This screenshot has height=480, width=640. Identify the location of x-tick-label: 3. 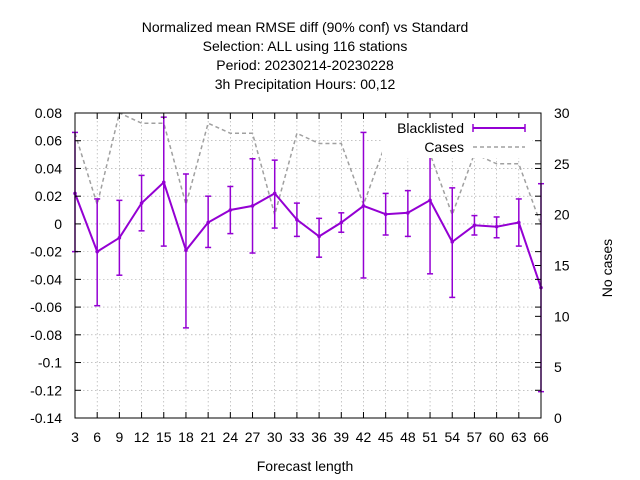
(75, 437).